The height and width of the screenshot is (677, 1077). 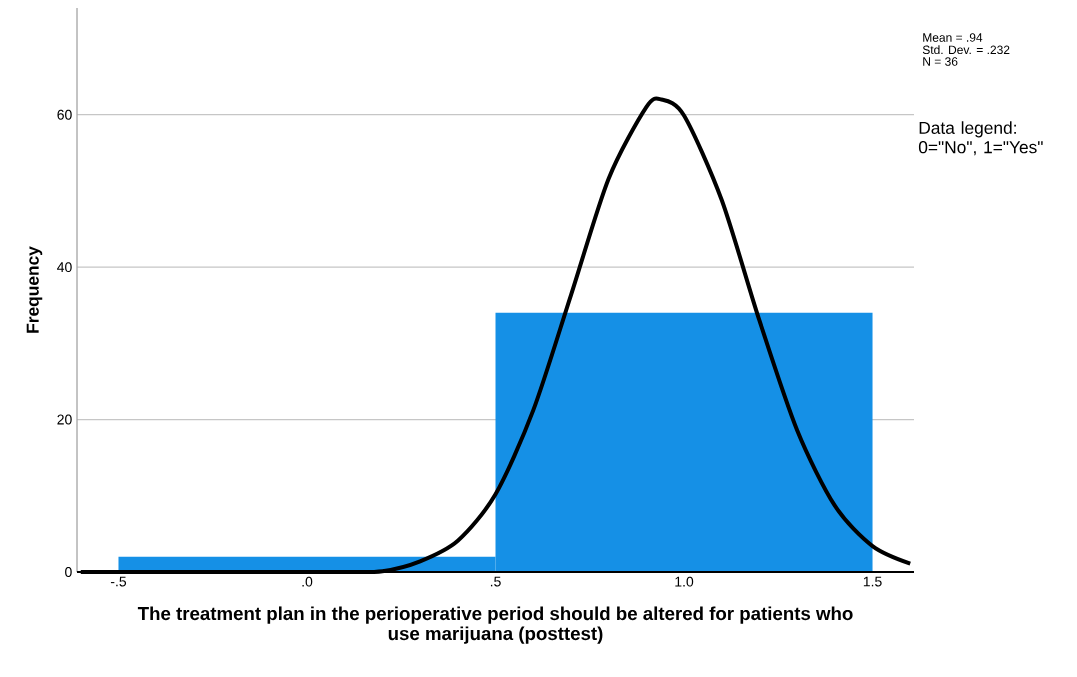 What do you see at coordinates (940, 61) in the screenshot?
I see `text: N = 36` at bounding box center [940, 61].